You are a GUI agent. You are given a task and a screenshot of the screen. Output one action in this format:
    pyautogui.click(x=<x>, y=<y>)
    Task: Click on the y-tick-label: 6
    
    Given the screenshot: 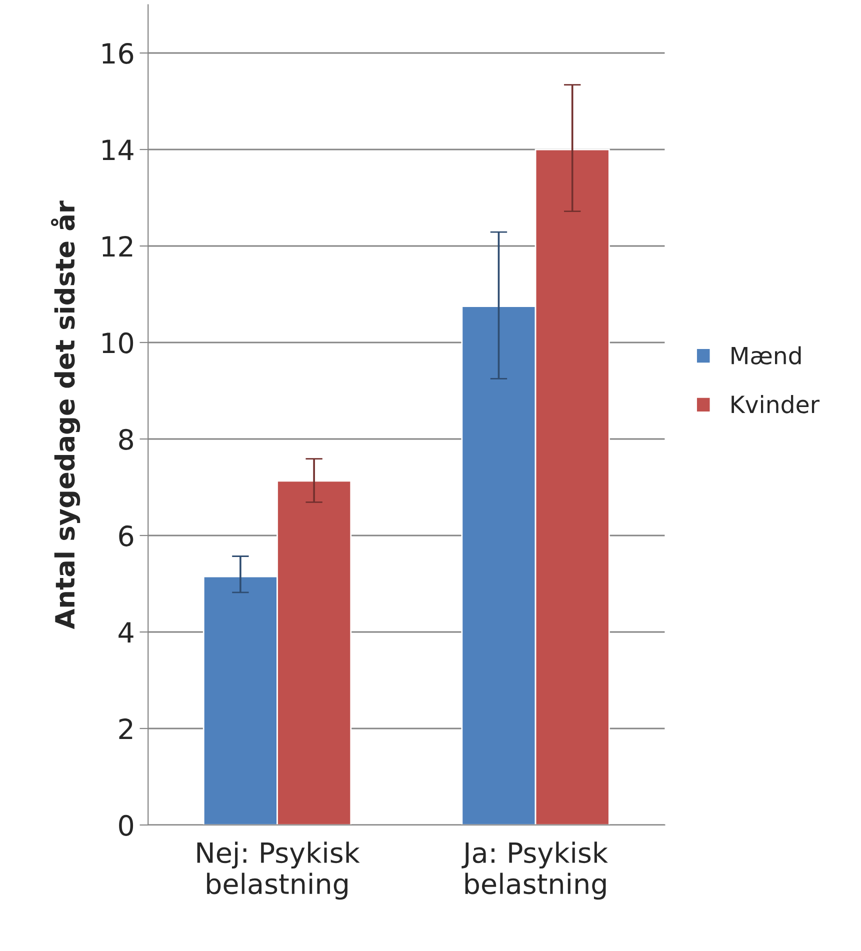 What is the action you would take?
    pyautogui.click(x=126, y=535)
    